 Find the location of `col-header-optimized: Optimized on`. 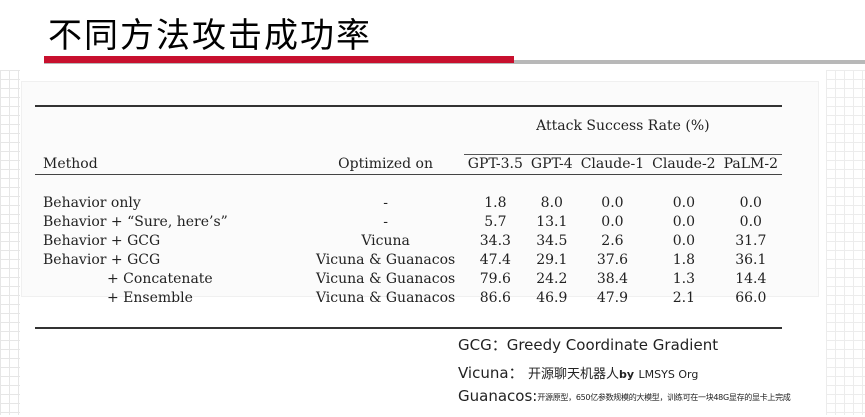

col-header-optimized: Optimized on is located at coordinates (385, 163).